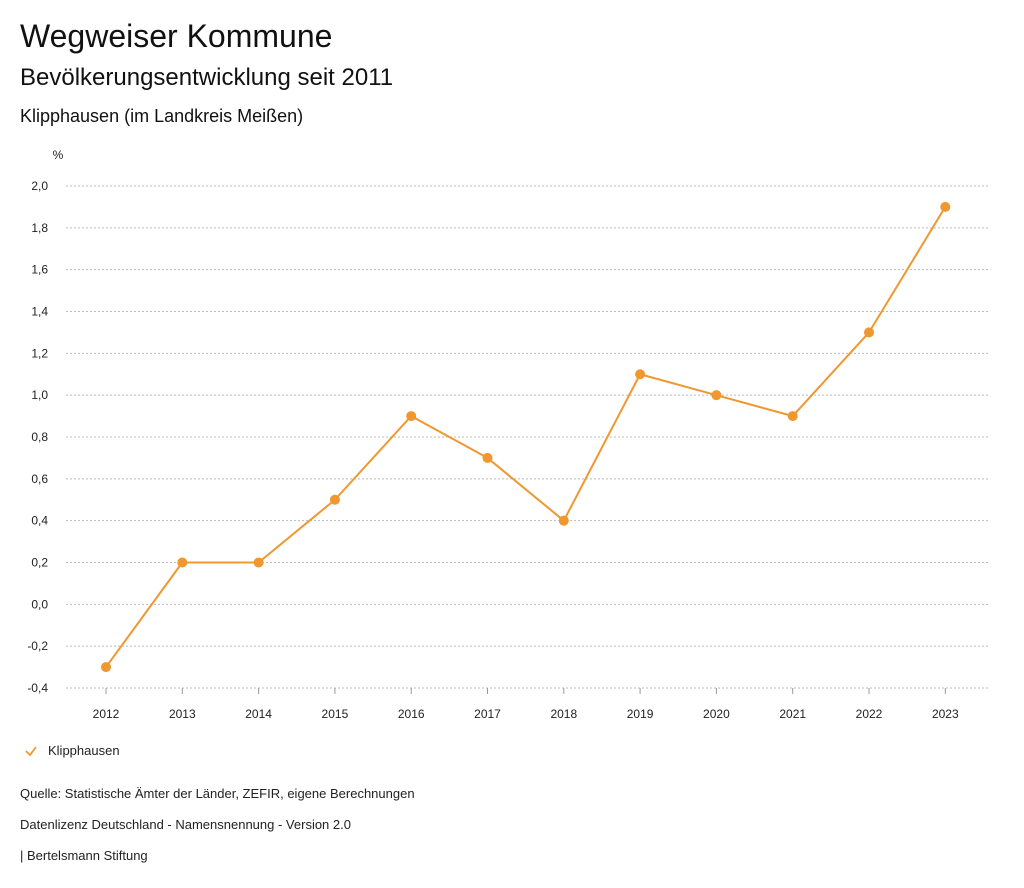 This screenshot has height=888, width=1024. I want to click on x-tick-label: 2013, so click(182, 714).